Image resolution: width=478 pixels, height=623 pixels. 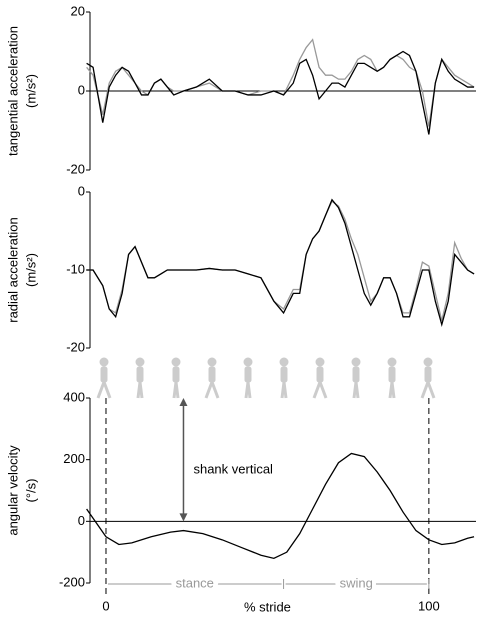 I want to click on y-tick-label: 200, so click(x=74, y=458).